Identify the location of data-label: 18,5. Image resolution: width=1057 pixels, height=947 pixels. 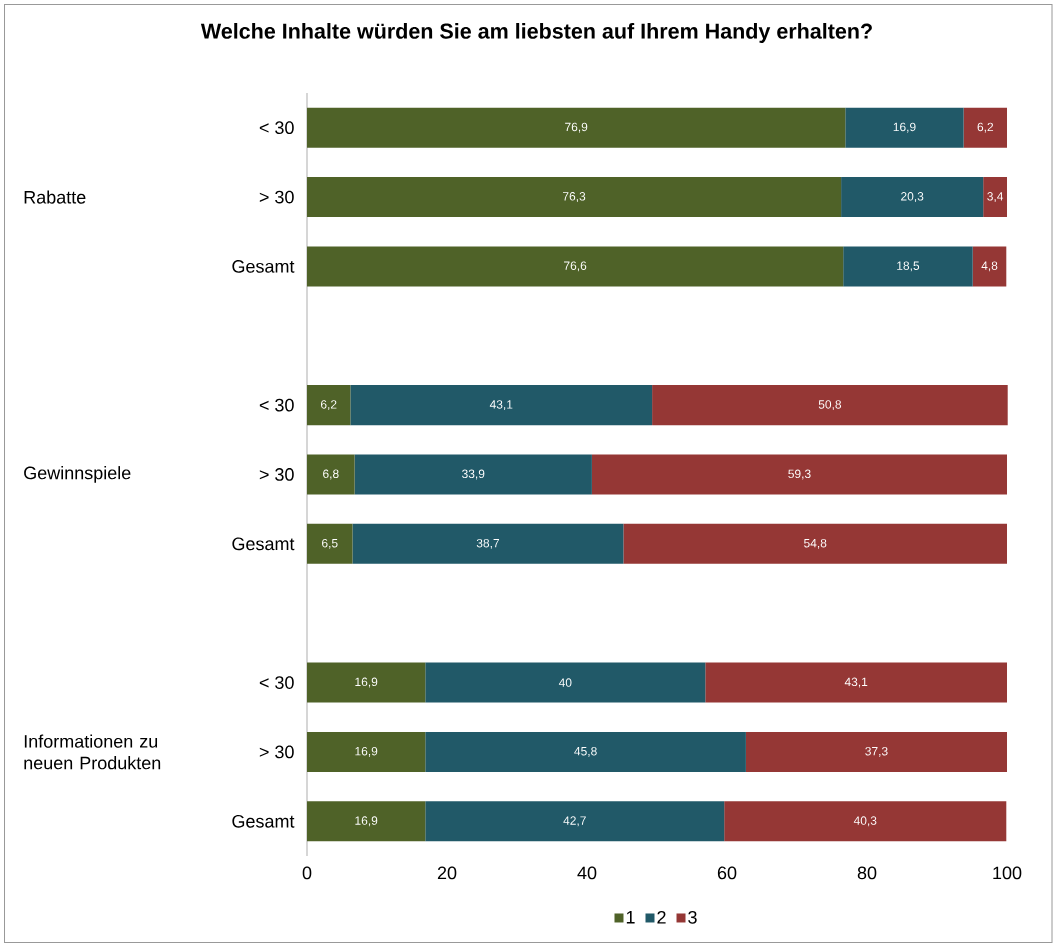
(908, 266).